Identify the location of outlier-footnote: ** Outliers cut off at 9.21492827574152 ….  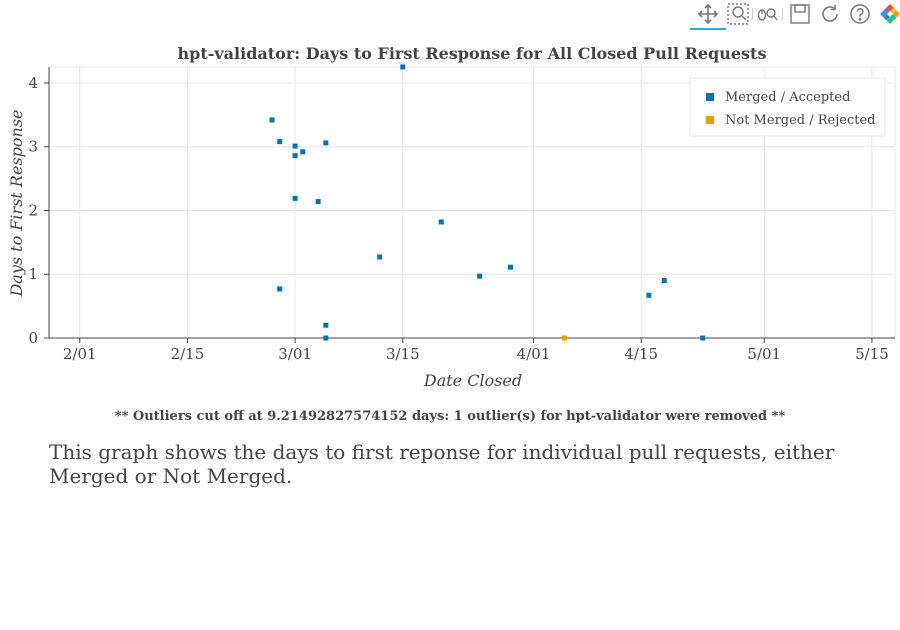
(450, 416).